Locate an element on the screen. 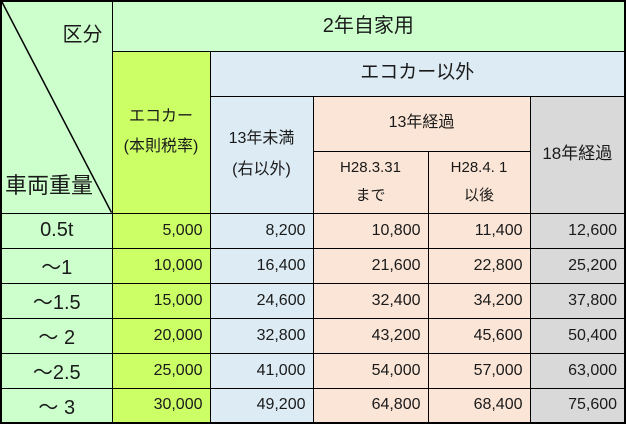 This screenshot has height=427, width=626. value-cell: 25,200 is located at coordinates (577, 265).